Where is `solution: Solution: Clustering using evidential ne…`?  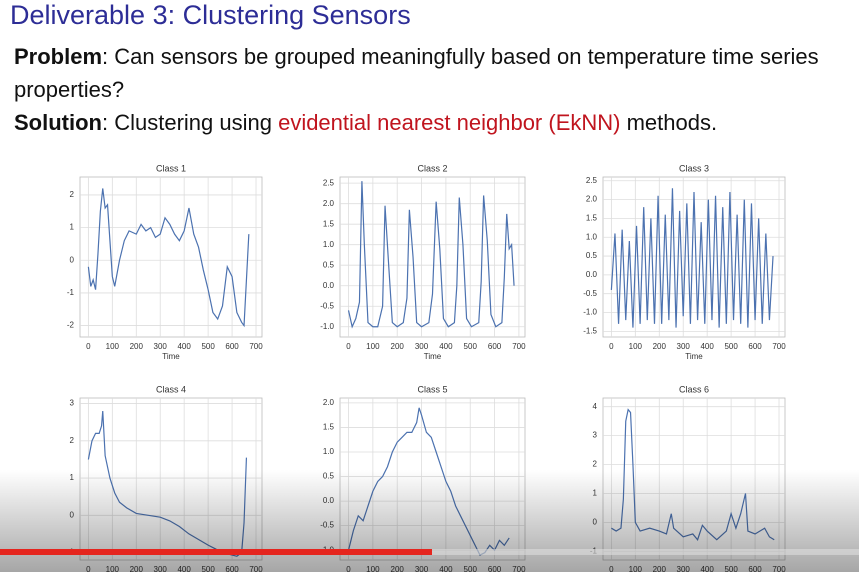
solution: Solution: Clustering using evidential ne… is located at coordinates (429, 122).